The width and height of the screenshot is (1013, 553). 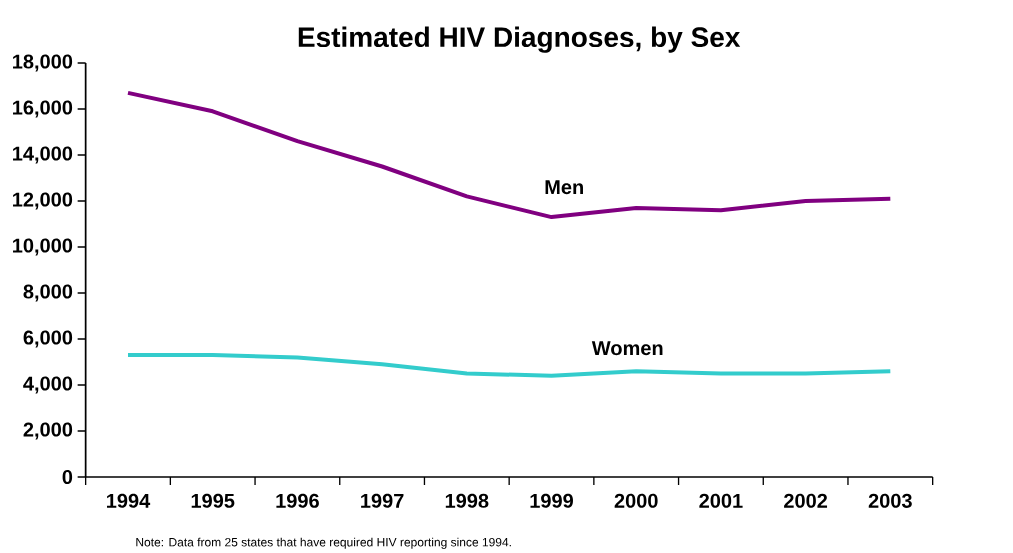 What do you see at coordinates (721, 500) in the screenshot?
I see `x-tick-label: 2001` at bounding box center [721, 500].